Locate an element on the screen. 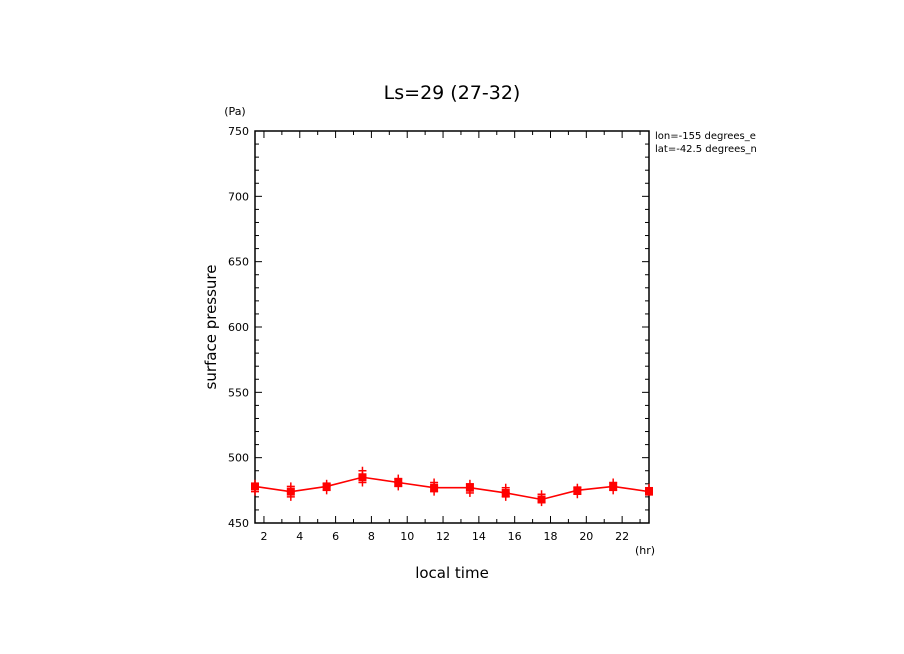  y-axis-label: surface pressure is located at coordinates (211, 327).